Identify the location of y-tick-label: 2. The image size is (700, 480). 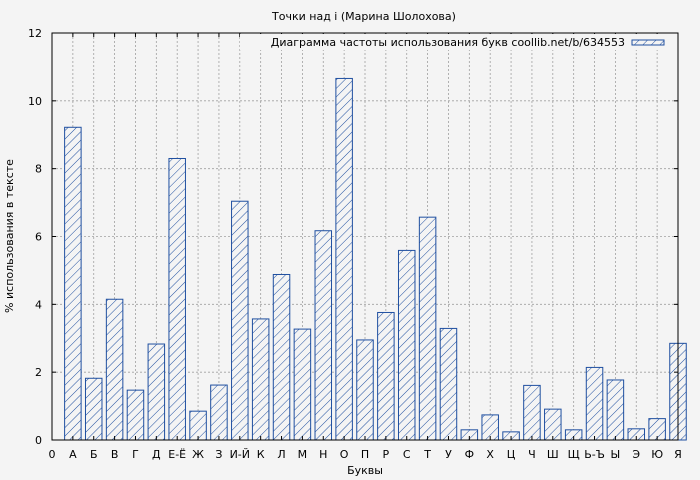
(38, 372).